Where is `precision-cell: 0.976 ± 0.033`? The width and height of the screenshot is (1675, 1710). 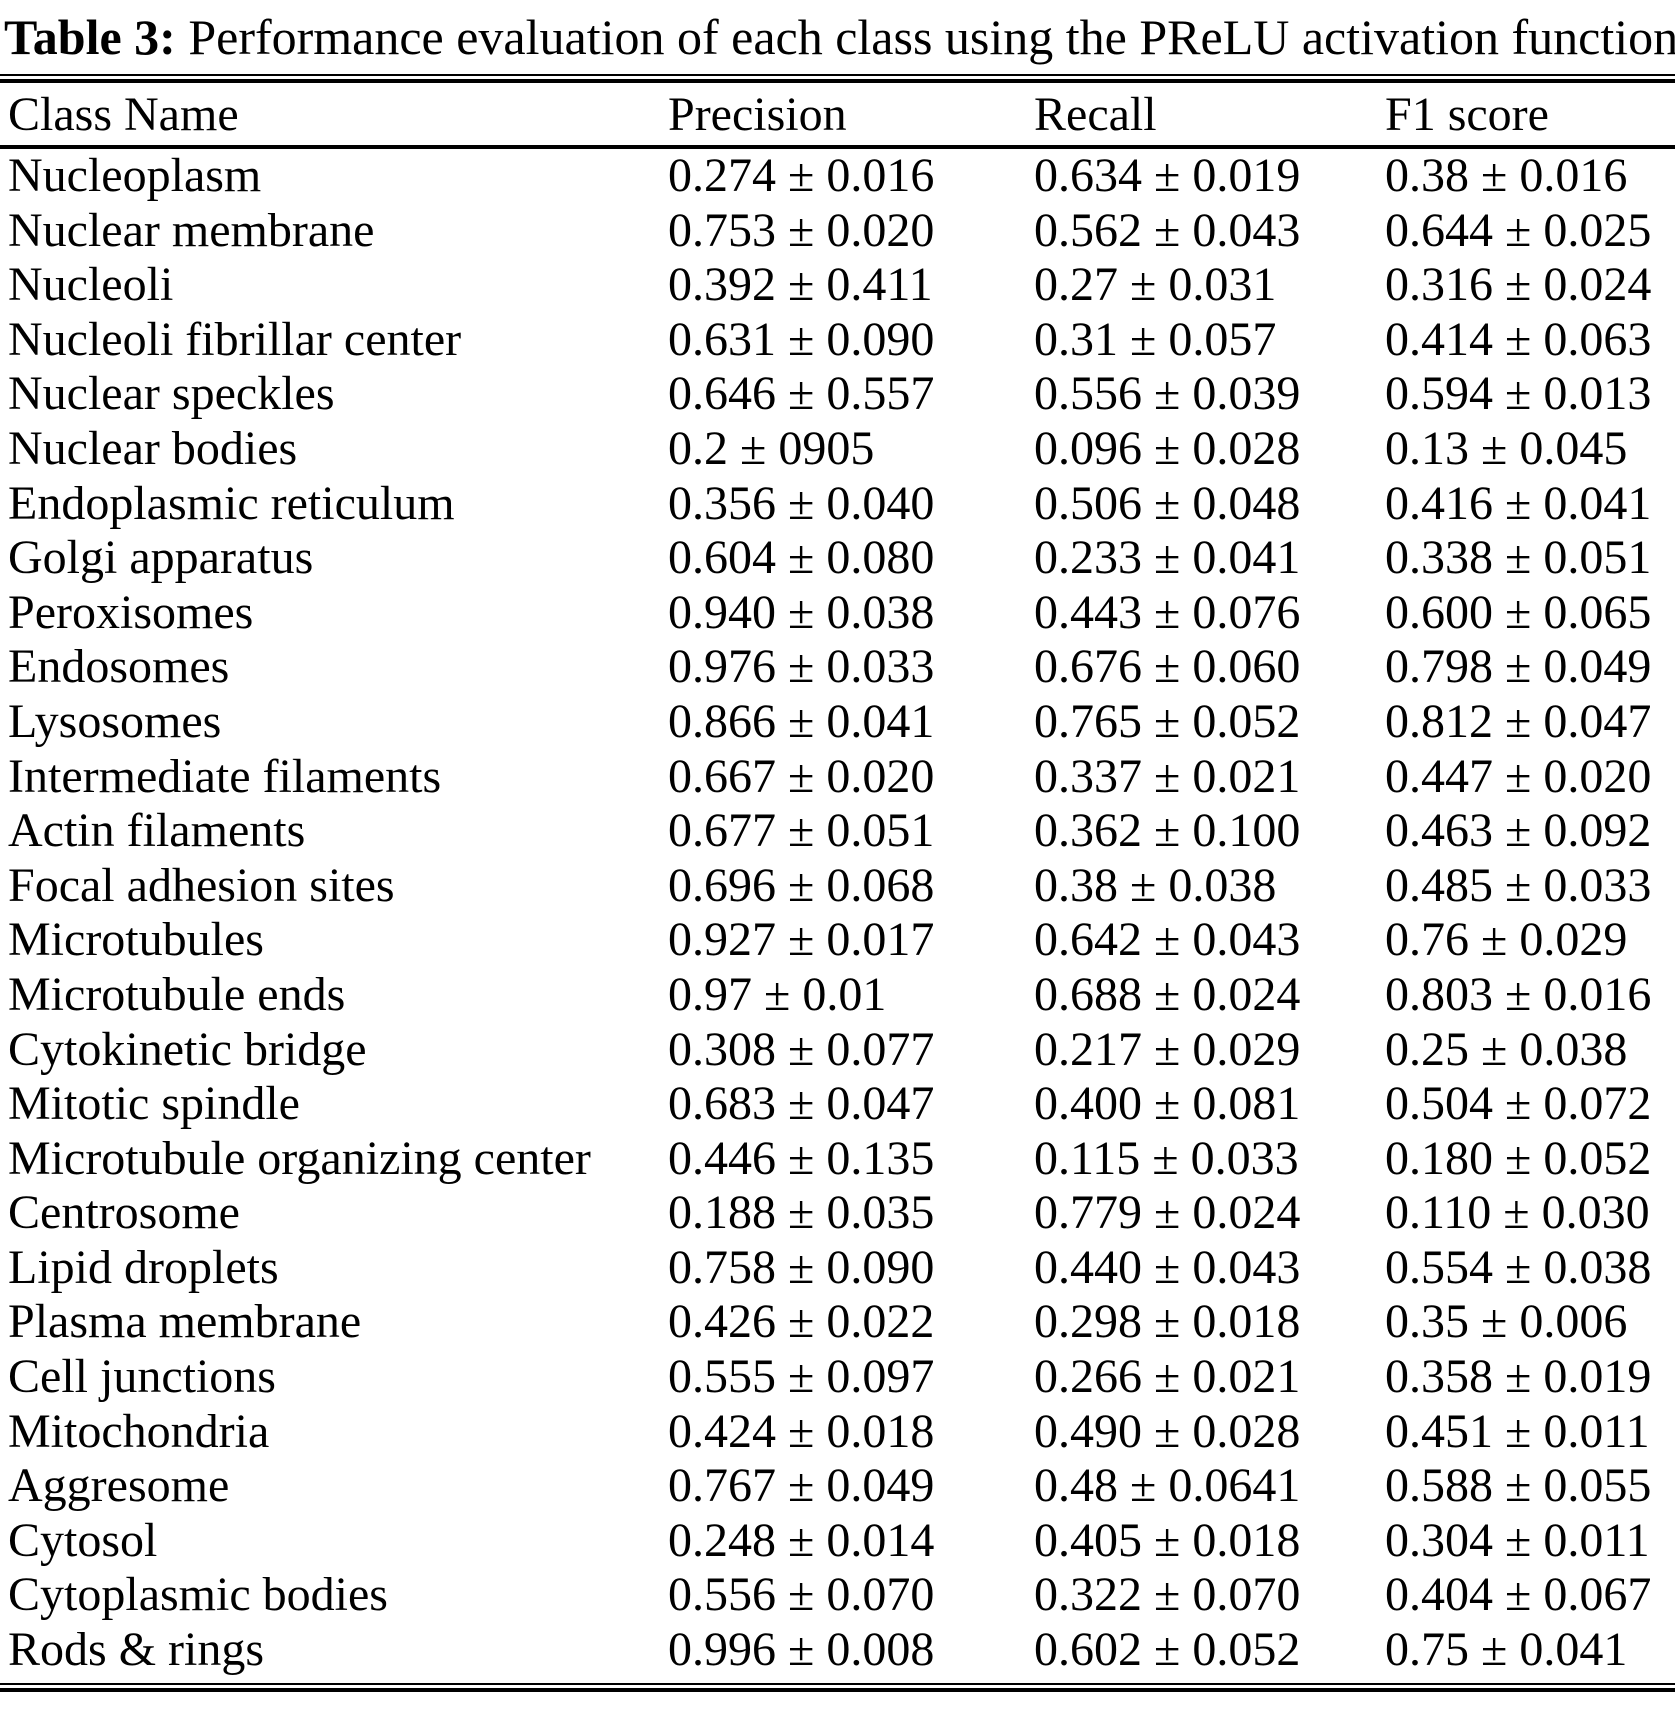 precision-cell: 0.976 ± 0.033 is located at coordinates (801, 667).